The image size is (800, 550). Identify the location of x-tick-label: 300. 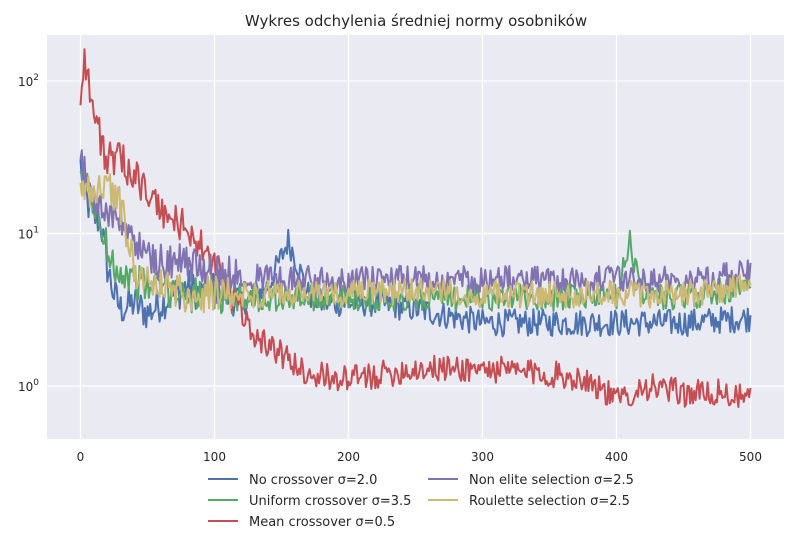
(482, 457).